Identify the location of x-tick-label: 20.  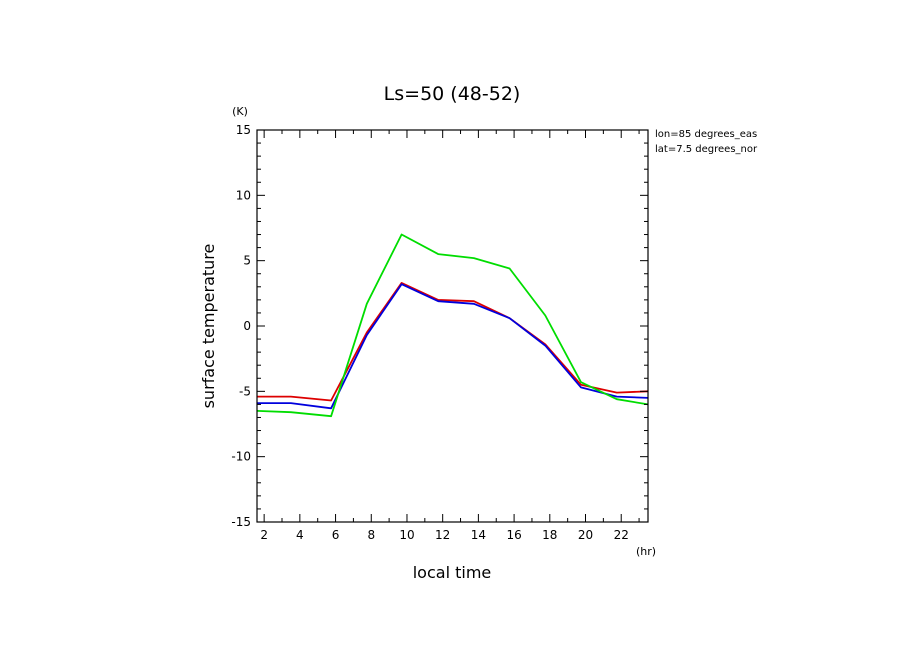
(585, 535).